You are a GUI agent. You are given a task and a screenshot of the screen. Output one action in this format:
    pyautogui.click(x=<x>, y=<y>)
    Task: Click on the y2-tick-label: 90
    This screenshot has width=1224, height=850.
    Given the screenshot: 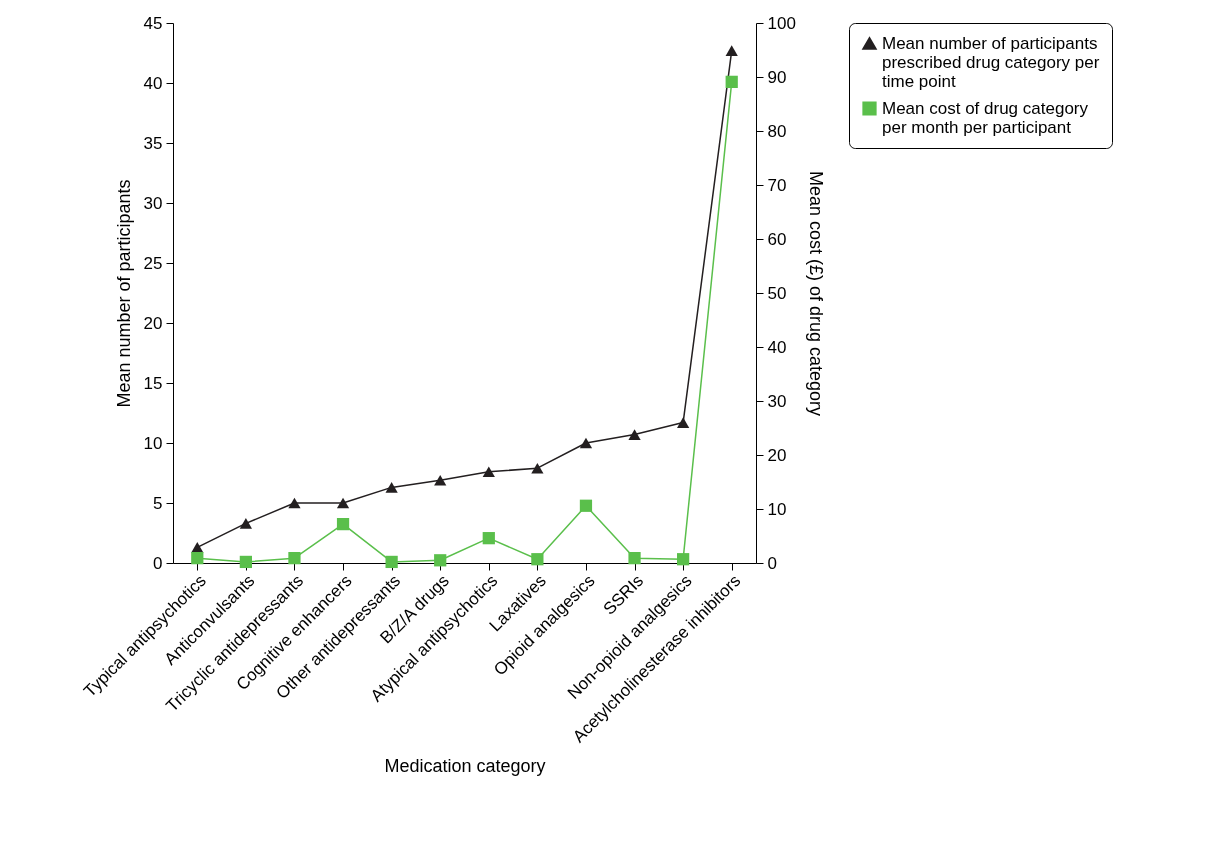 What is the action you would take?
    pyautogui.click(x=777, y=77)
    